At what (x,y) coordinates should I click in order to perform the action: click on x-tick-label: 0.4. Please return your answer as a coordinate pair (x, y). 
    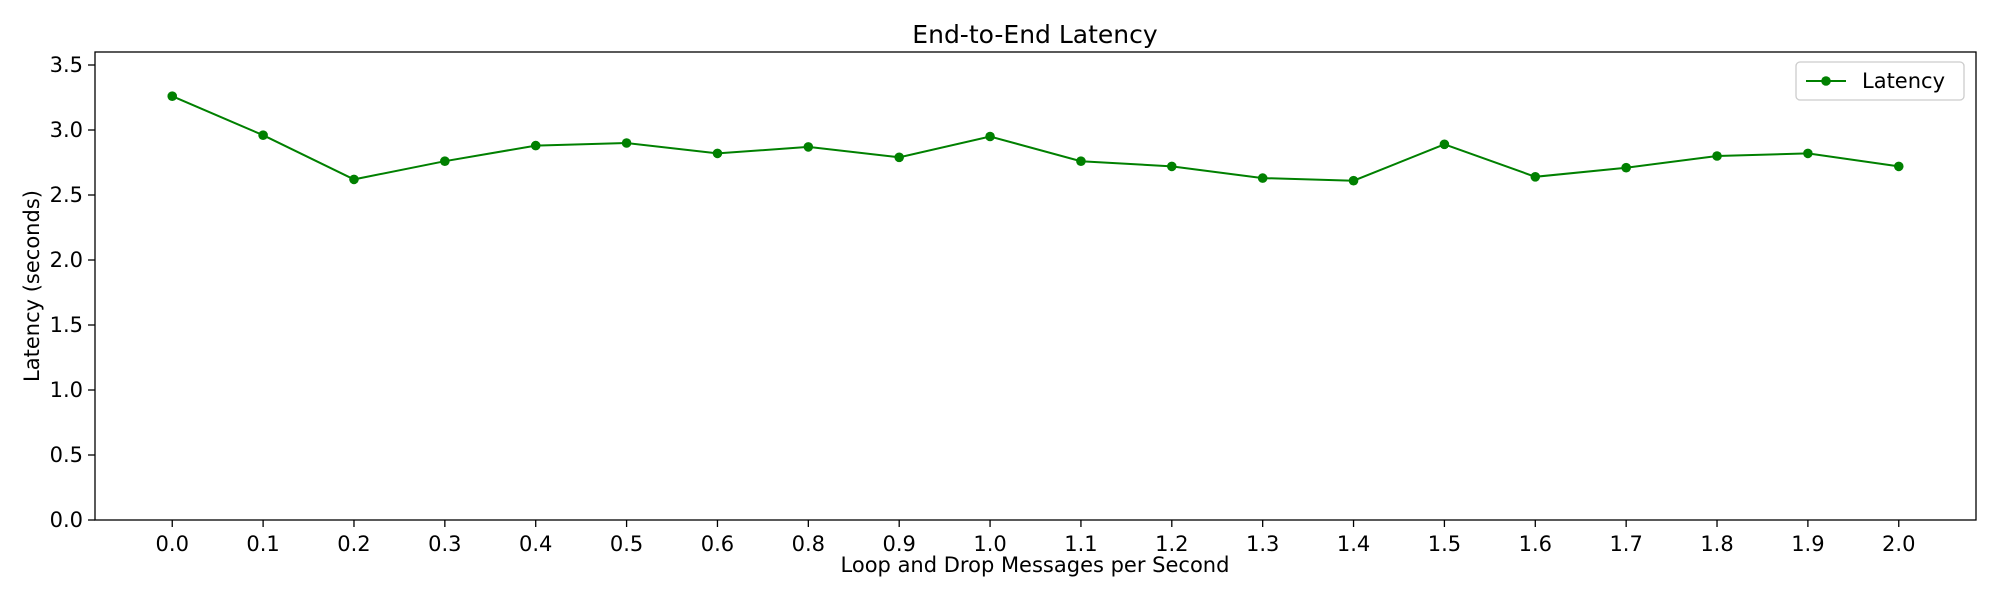
    Looking at the image, I should click on (535, 544).